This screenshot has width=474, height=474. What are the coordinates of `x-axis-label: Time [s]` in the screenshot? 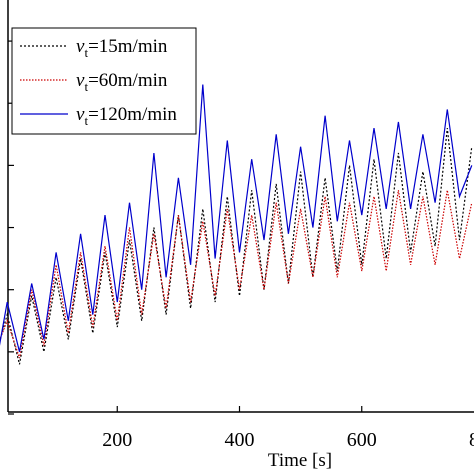 It's located at (300, 460).